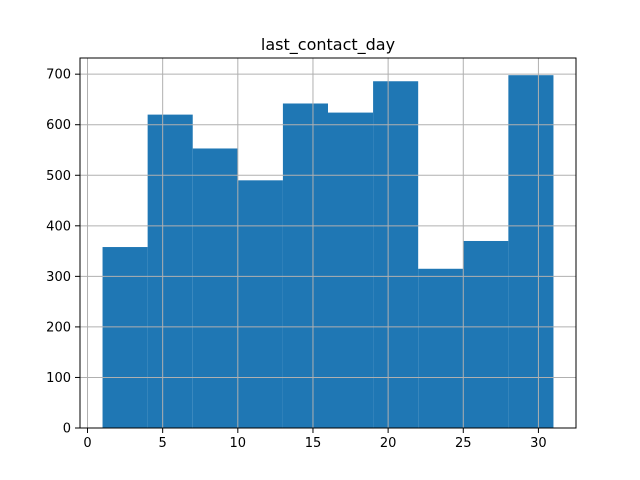 The width and height of the screenshot is (640, 480). Describe the element at coordinates (328, 45) in the screenshot. I see `chart-title: last_contact_day` at that location.